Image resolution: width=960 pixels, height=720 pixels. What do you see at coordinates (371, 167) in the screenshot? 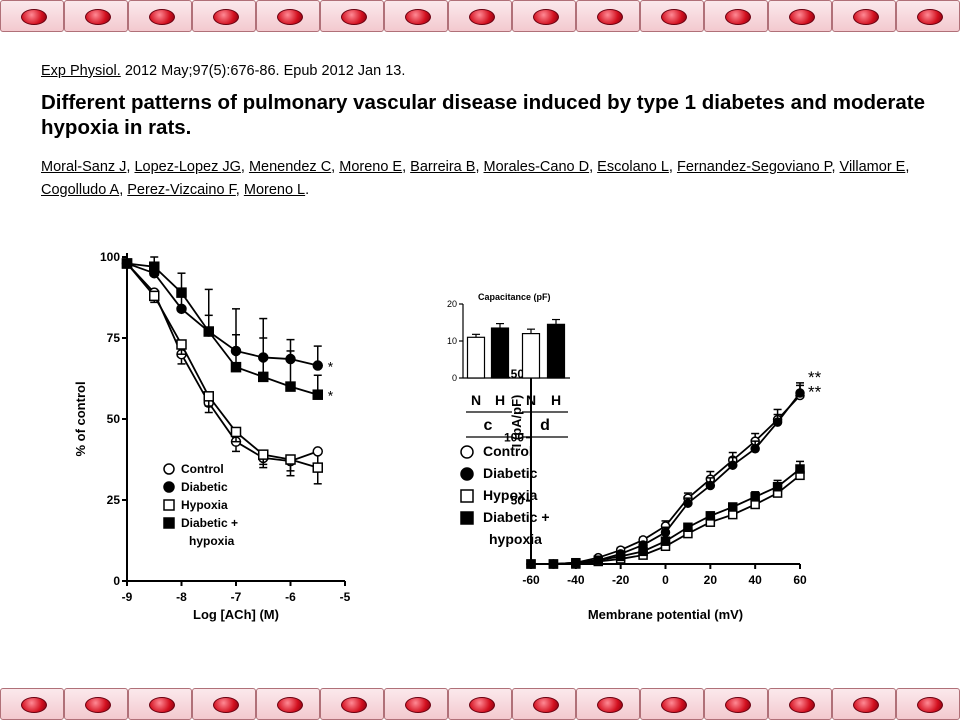
I see `author-link: Moreno E` at bounding box center [371, 167].